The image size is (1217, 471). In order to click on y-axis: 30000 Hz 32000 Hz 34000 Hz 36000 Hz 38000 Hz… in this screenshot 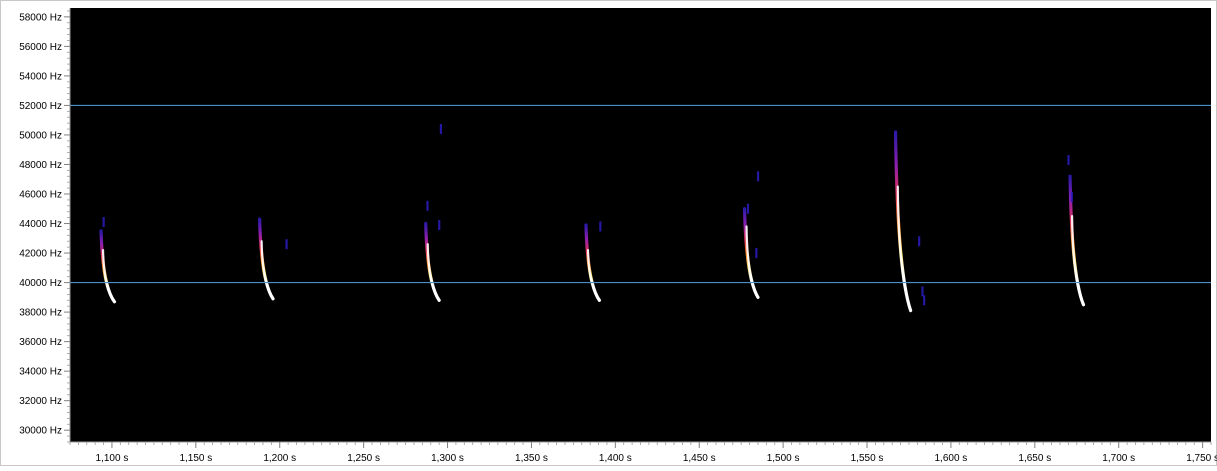, I will do `click(45, 225)`.